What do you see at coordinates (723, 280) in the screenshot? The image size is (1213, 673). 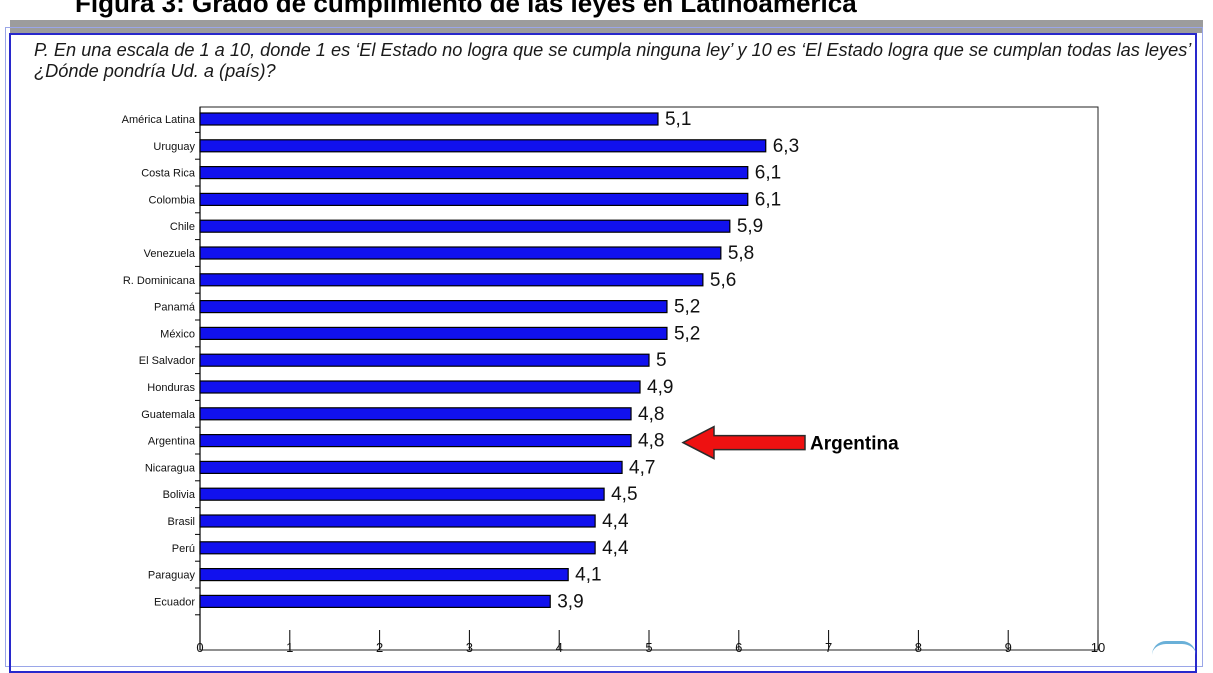 I see `value-label: 5,6` at bounding box center [723, 280].